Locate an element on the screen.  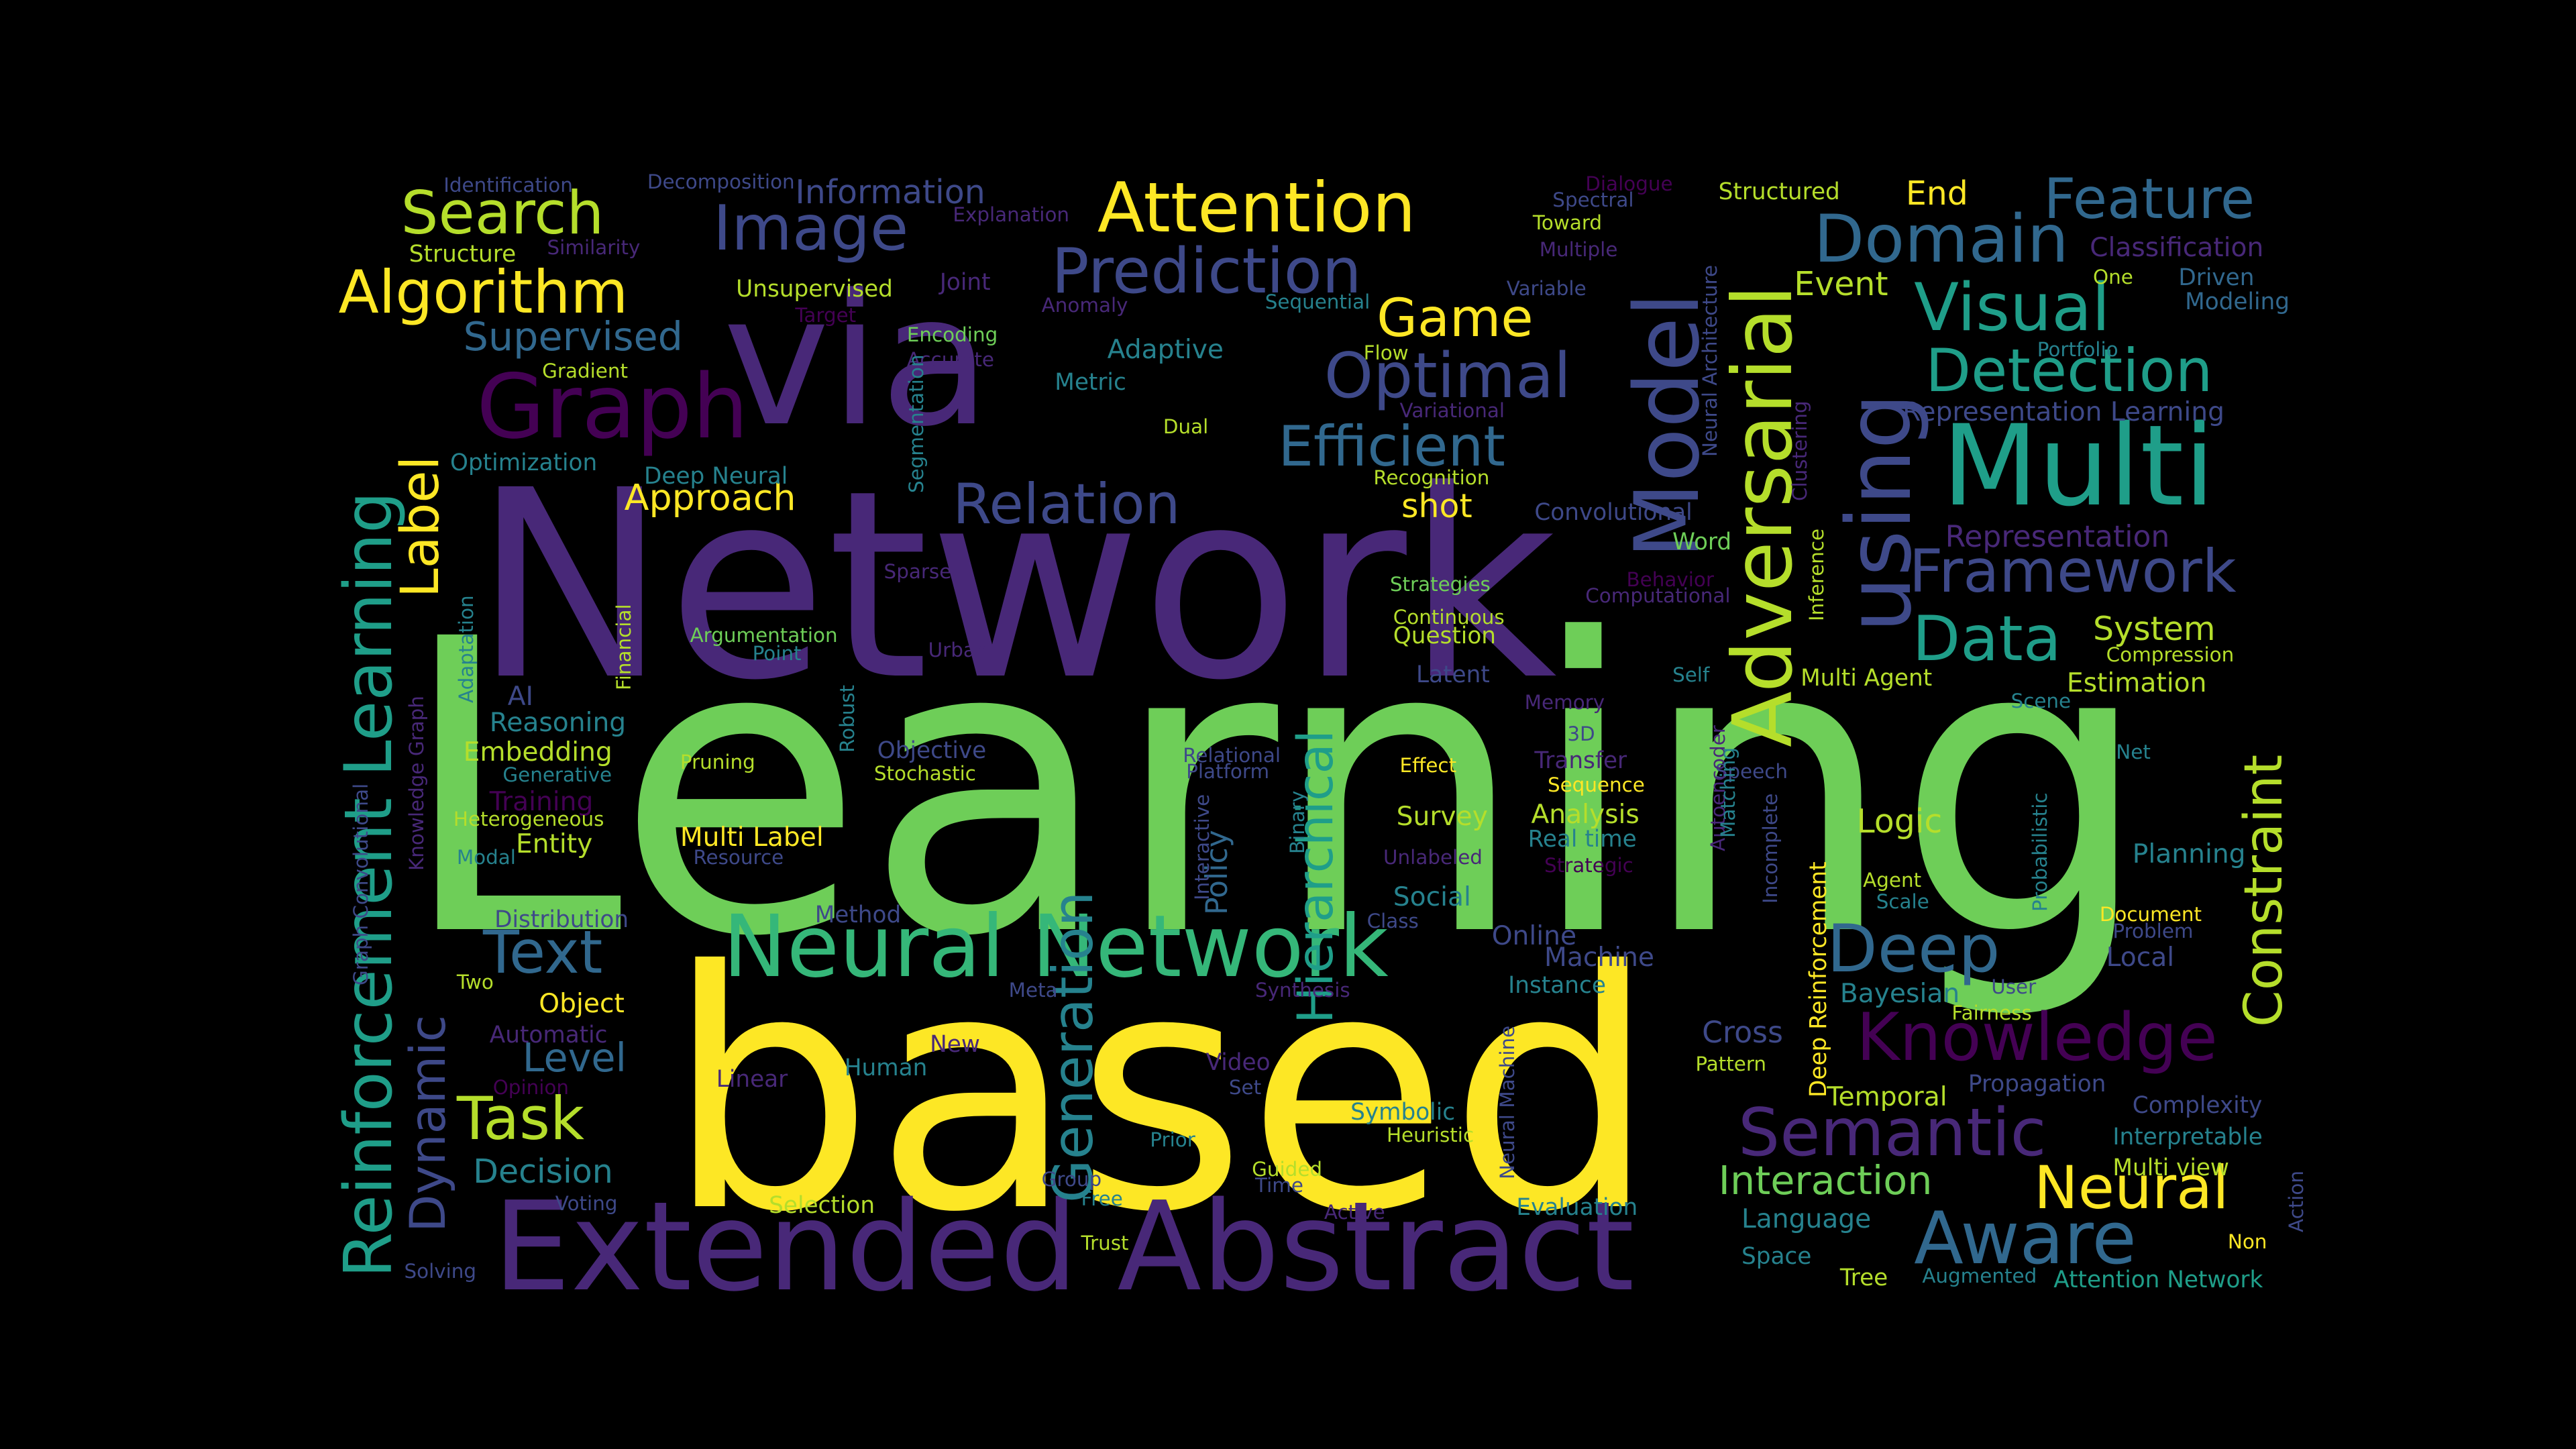
word-efficient: Efficient is located at coordinates (1391, 447).